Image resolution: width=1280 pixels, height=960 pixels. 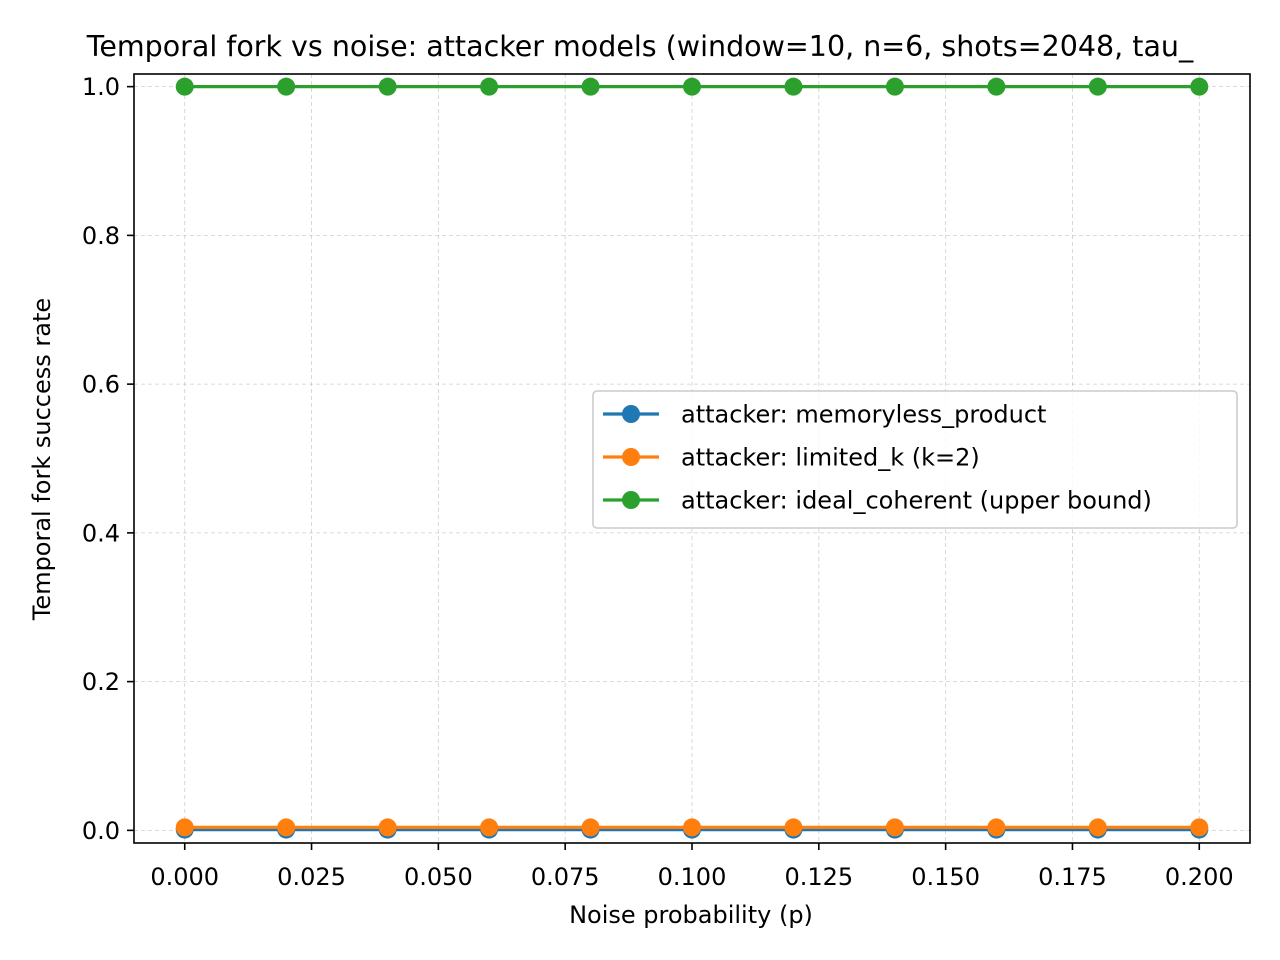 What do you see at coordinates (101, 682) in the screenshot?
I see `y-tick-label: 0.2` at bounding box center [101, 682].